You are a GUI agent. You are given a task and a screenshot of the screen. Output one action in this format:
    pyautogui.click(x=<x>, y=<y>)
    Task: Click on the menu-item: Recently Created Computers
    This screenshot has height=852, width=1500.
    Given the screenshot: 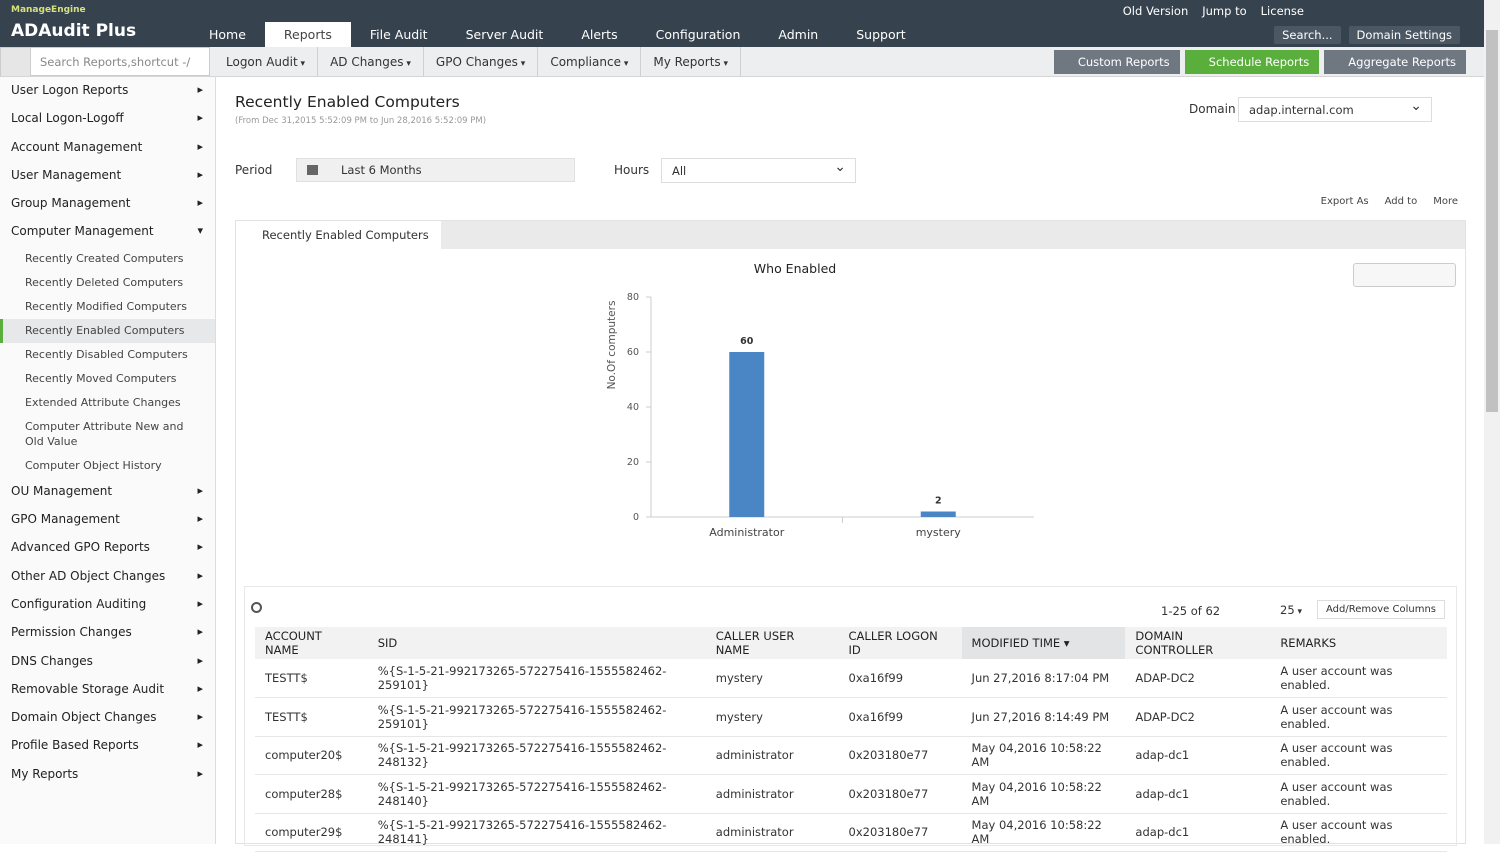 What is the action you would take?
    pyautogui.click(x=107, y=259)
    